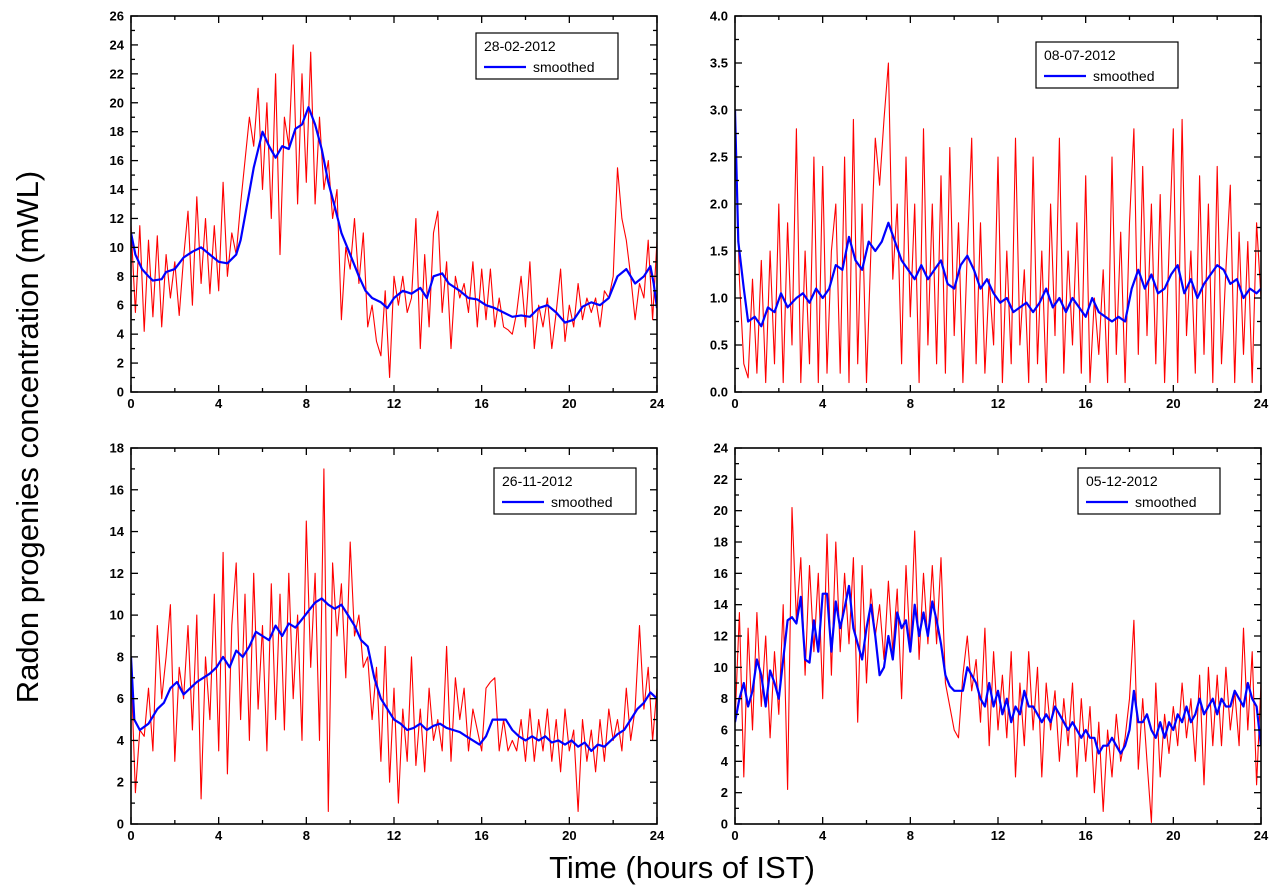 The width and height of the screenshot is (1273, 889). What do you see at coordinates (719, 16) in the screenshot?
I see `y-tick-label: 4.0` at bounding box center [719, 16].